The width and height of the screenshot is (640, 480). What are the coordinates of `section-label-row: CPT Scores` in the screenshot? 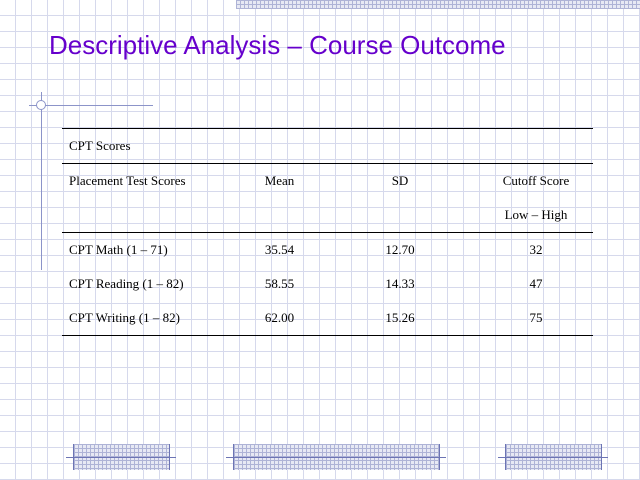 It's located at (328, 146).